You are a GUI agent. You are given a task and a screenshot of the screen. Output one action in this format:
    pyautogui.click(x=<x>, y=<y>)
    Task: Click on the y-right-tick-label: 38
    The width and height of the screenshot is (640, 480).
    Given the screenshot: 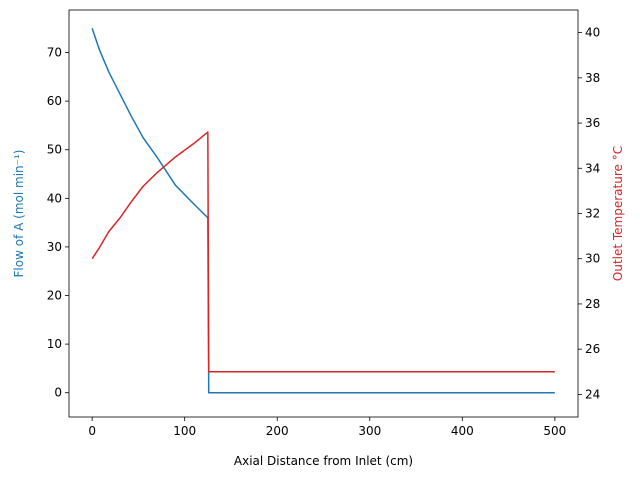 What is the action you would take?
    pyautogui.click(x=592, y=78)
    